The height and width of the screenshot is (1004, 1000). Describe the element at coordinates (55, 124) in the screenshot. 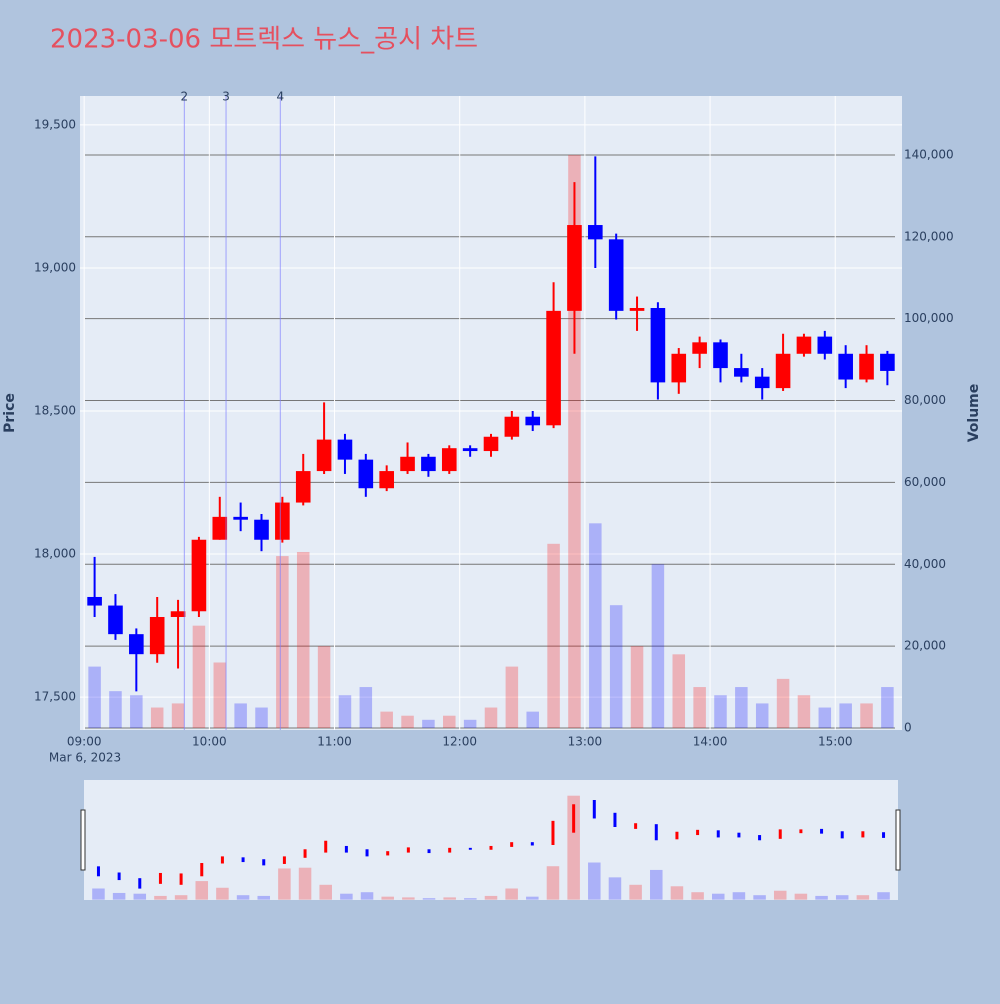

I see `y-tick-label: 19,500` at that location.